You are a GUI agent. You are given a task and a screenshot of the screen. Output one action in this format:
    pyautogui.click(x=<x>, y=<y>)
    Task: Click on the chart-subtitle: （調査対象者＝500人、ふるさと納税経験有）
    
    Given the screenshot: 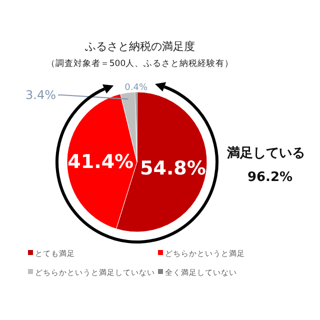 What is the action you would take?
    pyautogui.click(x=140, y=63)
    